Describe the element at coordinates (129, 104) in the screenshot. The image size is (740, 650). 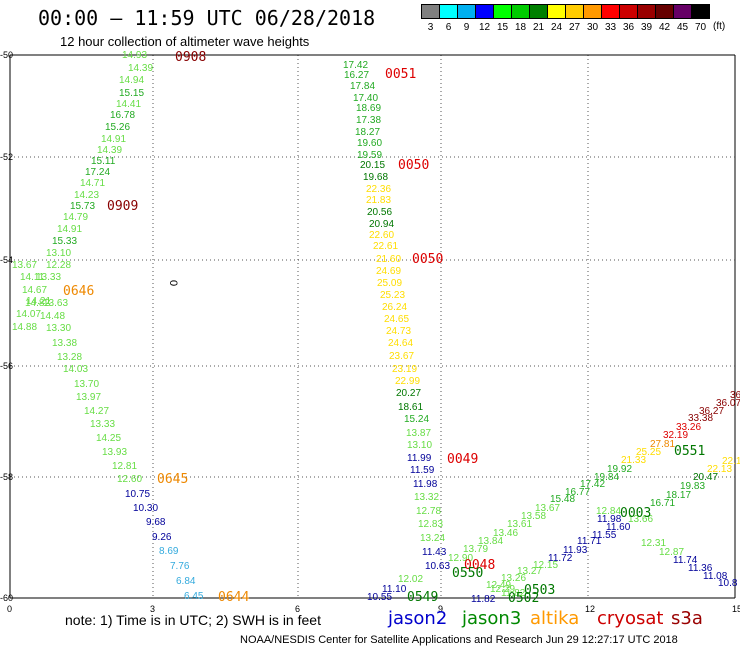
I see `wave-height-value: 14.41` at that location.